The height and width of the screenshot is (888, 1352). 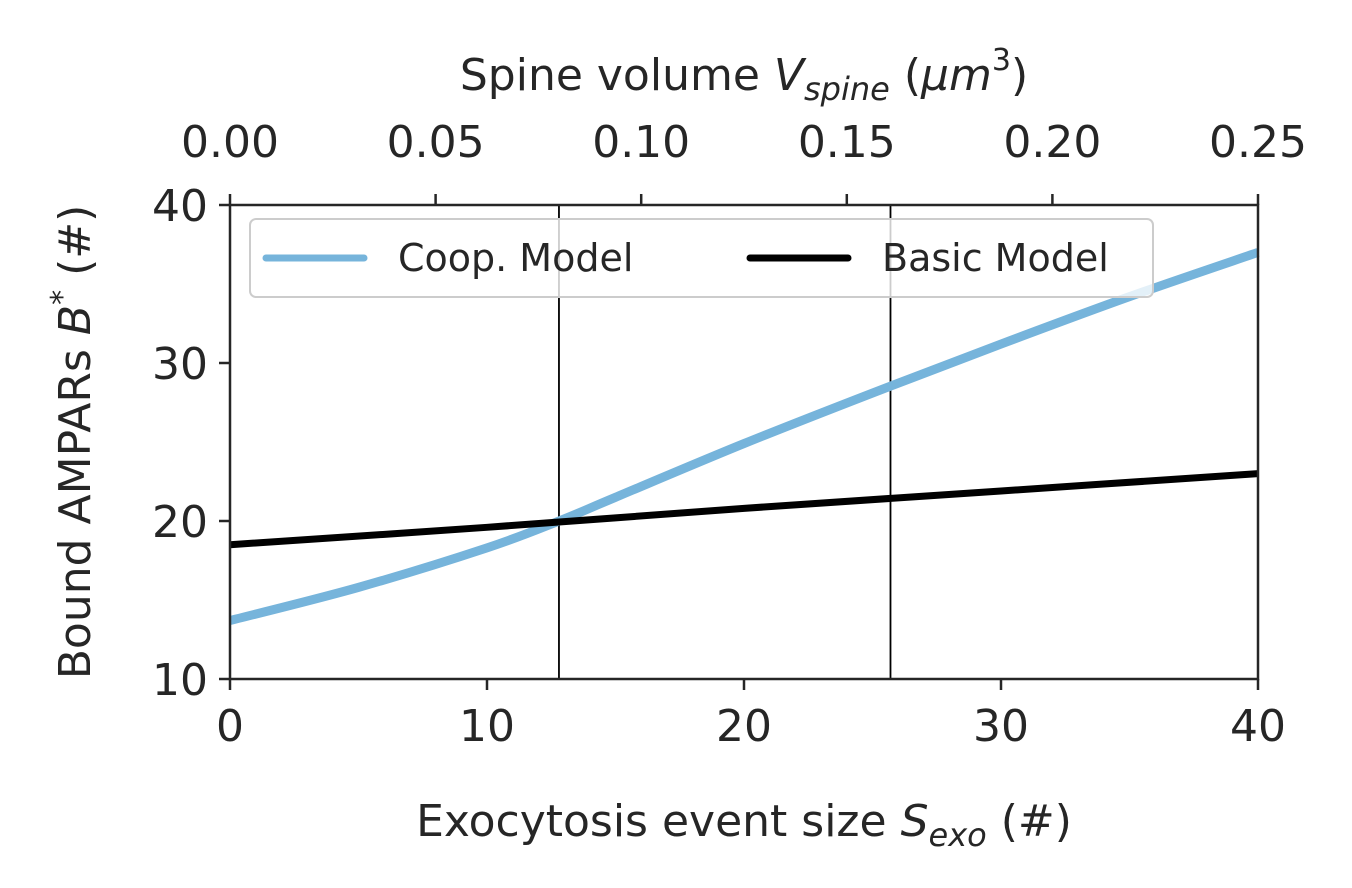 What do you see at coordinates (73, 442) in the screenshot?
I see `y-axis-label: Bound AMPARs B* (#)` at bounding box center [73, 442].